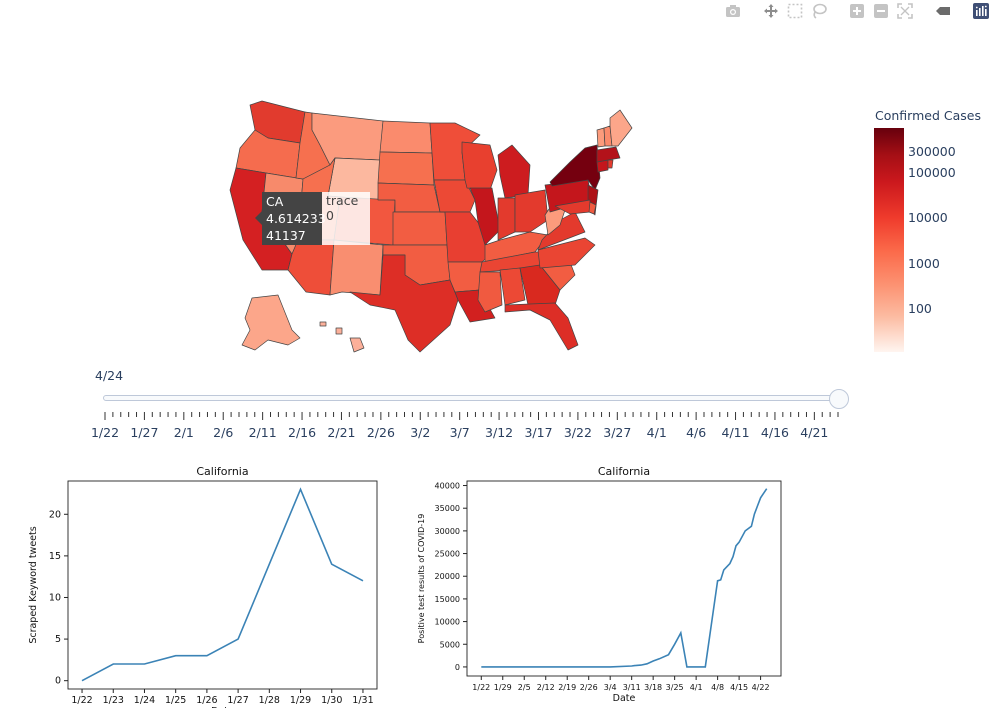 This screenshot has width=996, height=714. What do you see at coordinates (981, 11) in the screenshot?
I see `plotly-logo-icon` at bounding box center [981, 11].